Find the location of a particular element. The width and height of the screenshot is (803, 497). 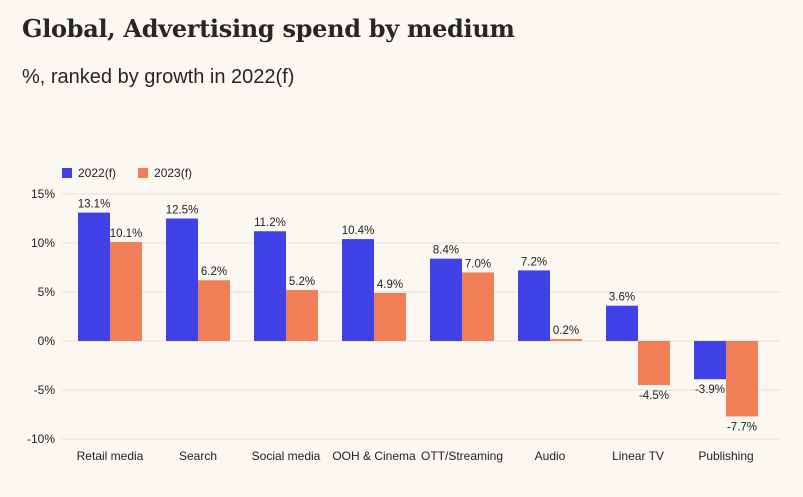

category-label: Linear TV is located at coordinates (638, 456).